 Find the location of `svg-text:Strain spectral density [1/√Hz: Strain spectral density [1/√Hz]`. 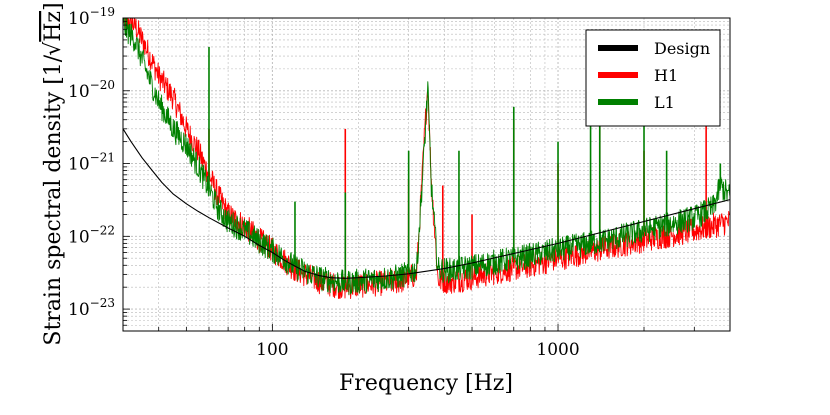

svg-text:Strain spectral density [1/√Hz: Strain spectral density [1/√Hz] is located at coordinates (53, 173).